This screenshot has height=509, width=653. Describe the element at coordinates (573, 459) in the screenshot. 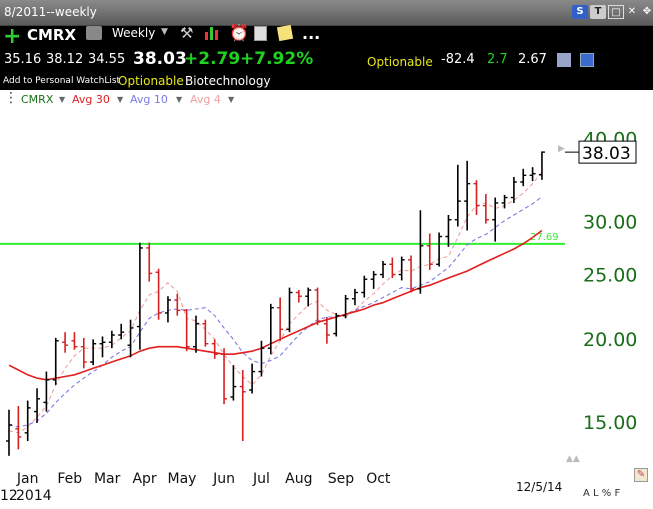

I see `scroll-up-icon: ▲▲` at that location.